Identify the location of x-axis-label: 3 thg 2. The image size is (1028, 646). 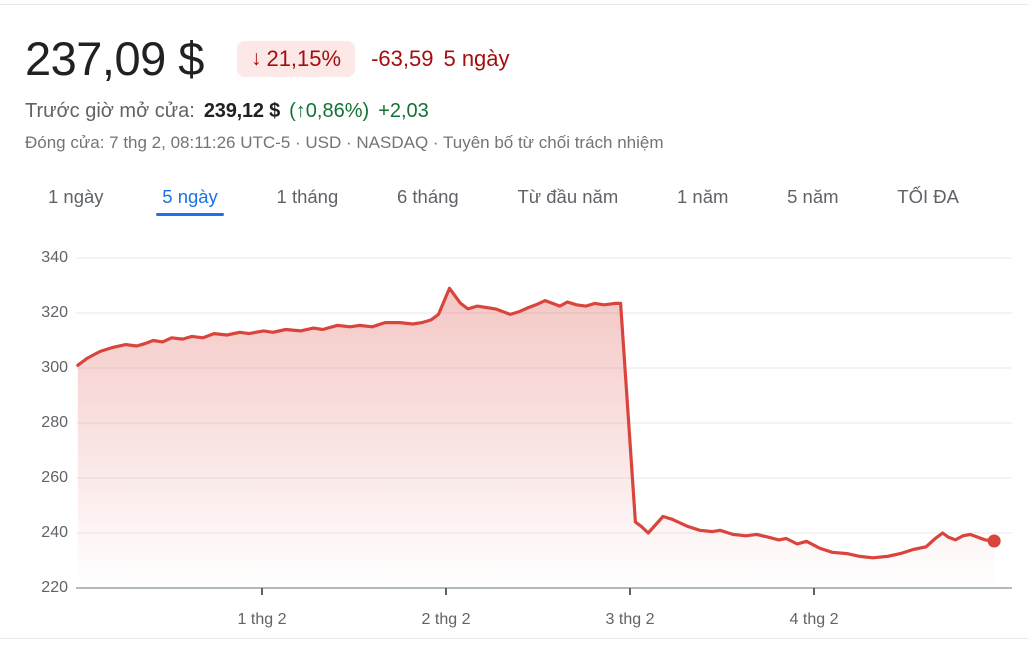
(630, 619).